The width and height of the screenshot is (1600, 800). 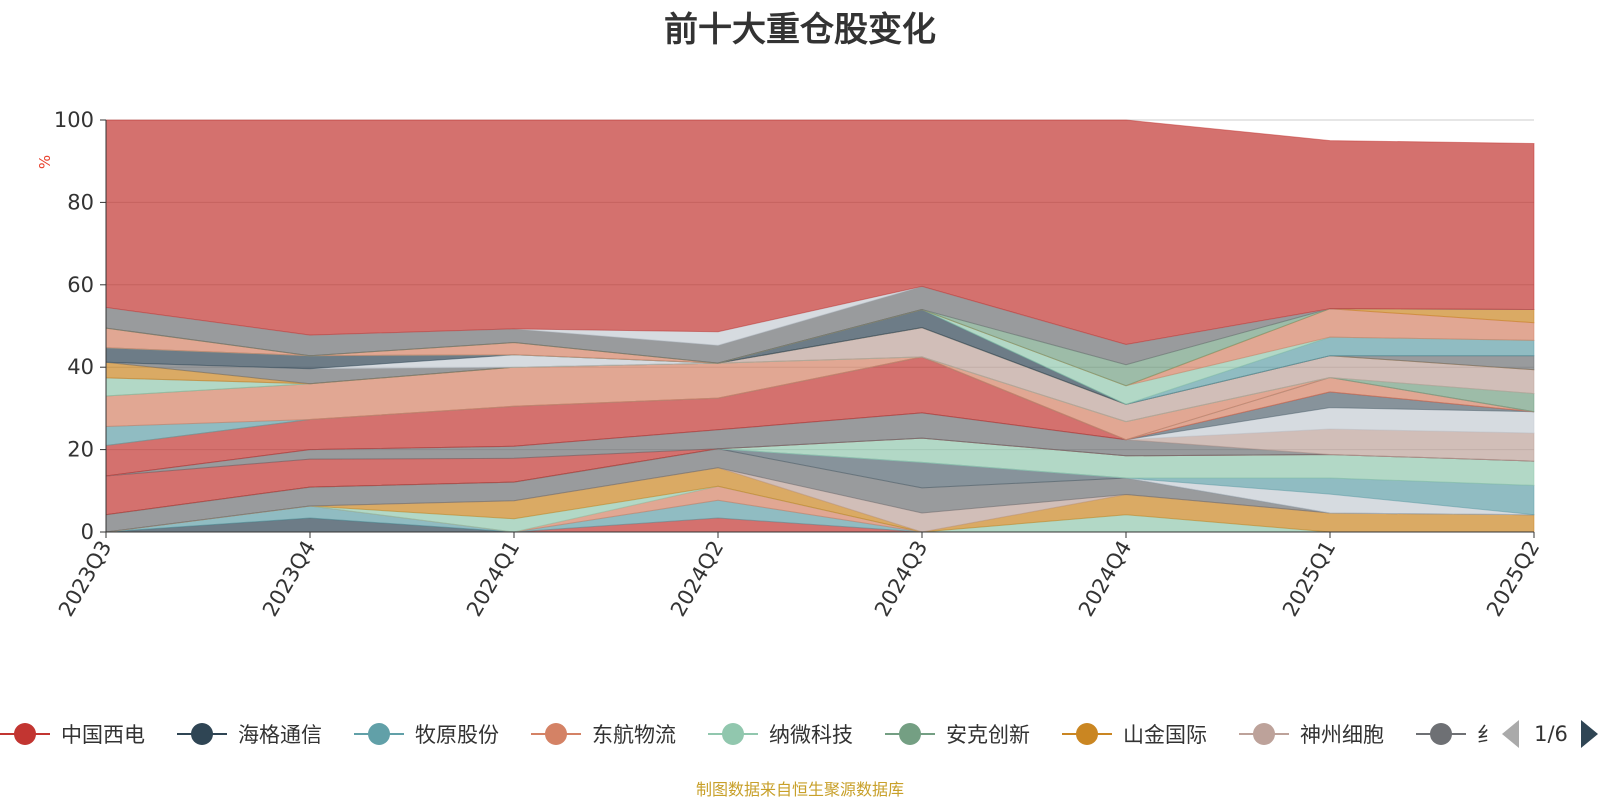 I want to click on legend-item-0: 中国西电, so click(x=72, y=735).